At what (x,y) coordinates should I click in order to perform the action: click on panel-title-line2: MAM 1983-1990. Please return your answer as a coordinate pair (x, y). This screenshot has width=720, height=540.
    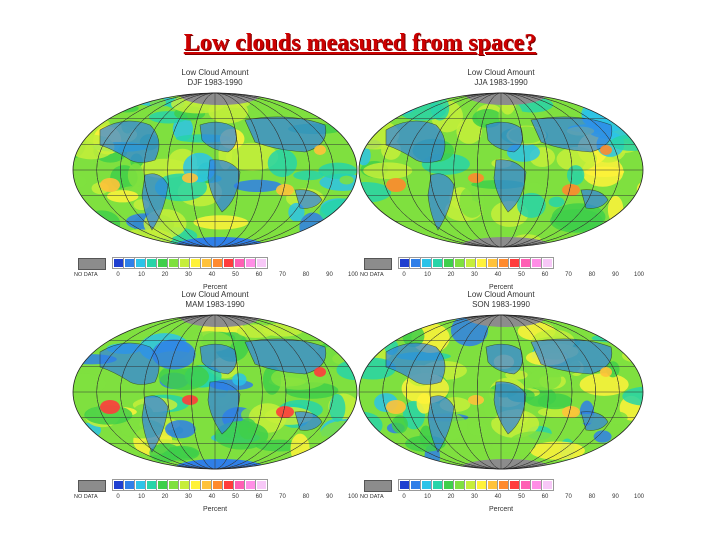
    Looking at the image, I should click on (215, 304).